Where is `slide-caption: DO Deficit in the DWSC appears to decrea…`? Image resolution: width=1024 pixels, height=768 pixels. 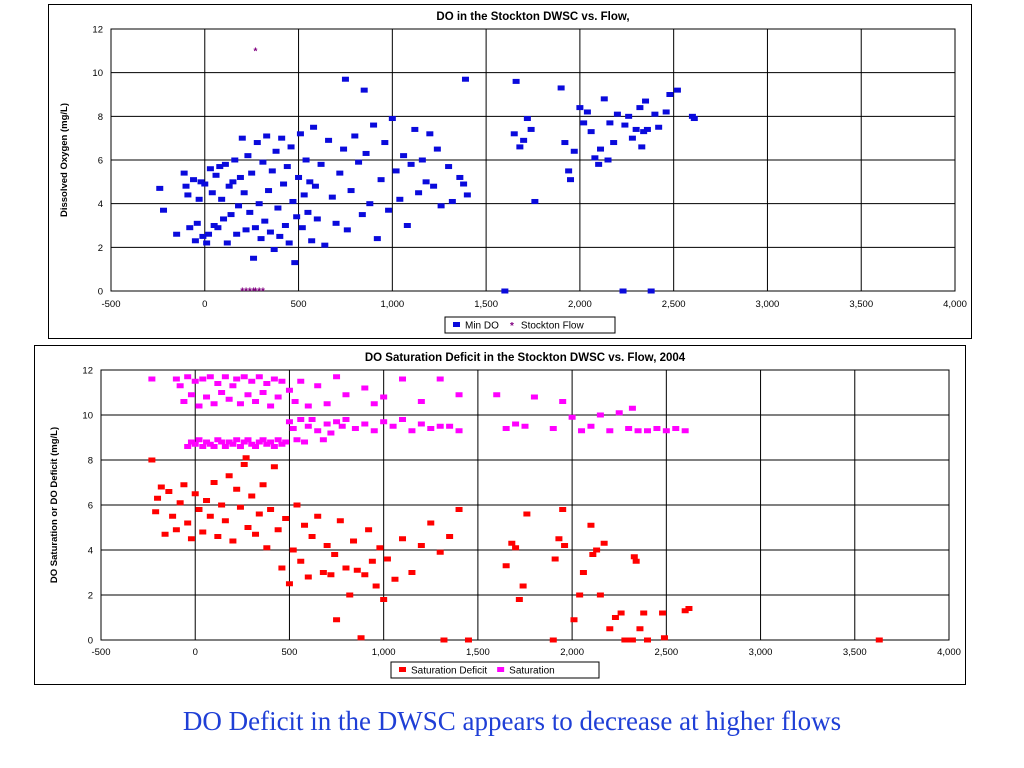 slide-caption: DO Deficit in the DWSC appears to decrea… is located at coordinates (512, 721).